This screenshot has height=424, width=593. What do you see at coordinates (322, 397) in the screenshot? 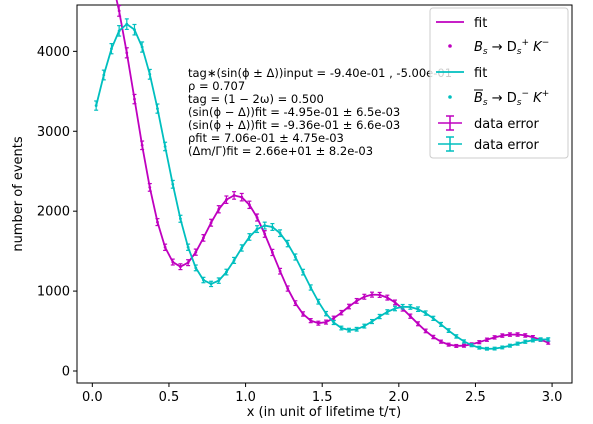
I see `x-tick-label: 1.5` at bounding box center [322, 397].